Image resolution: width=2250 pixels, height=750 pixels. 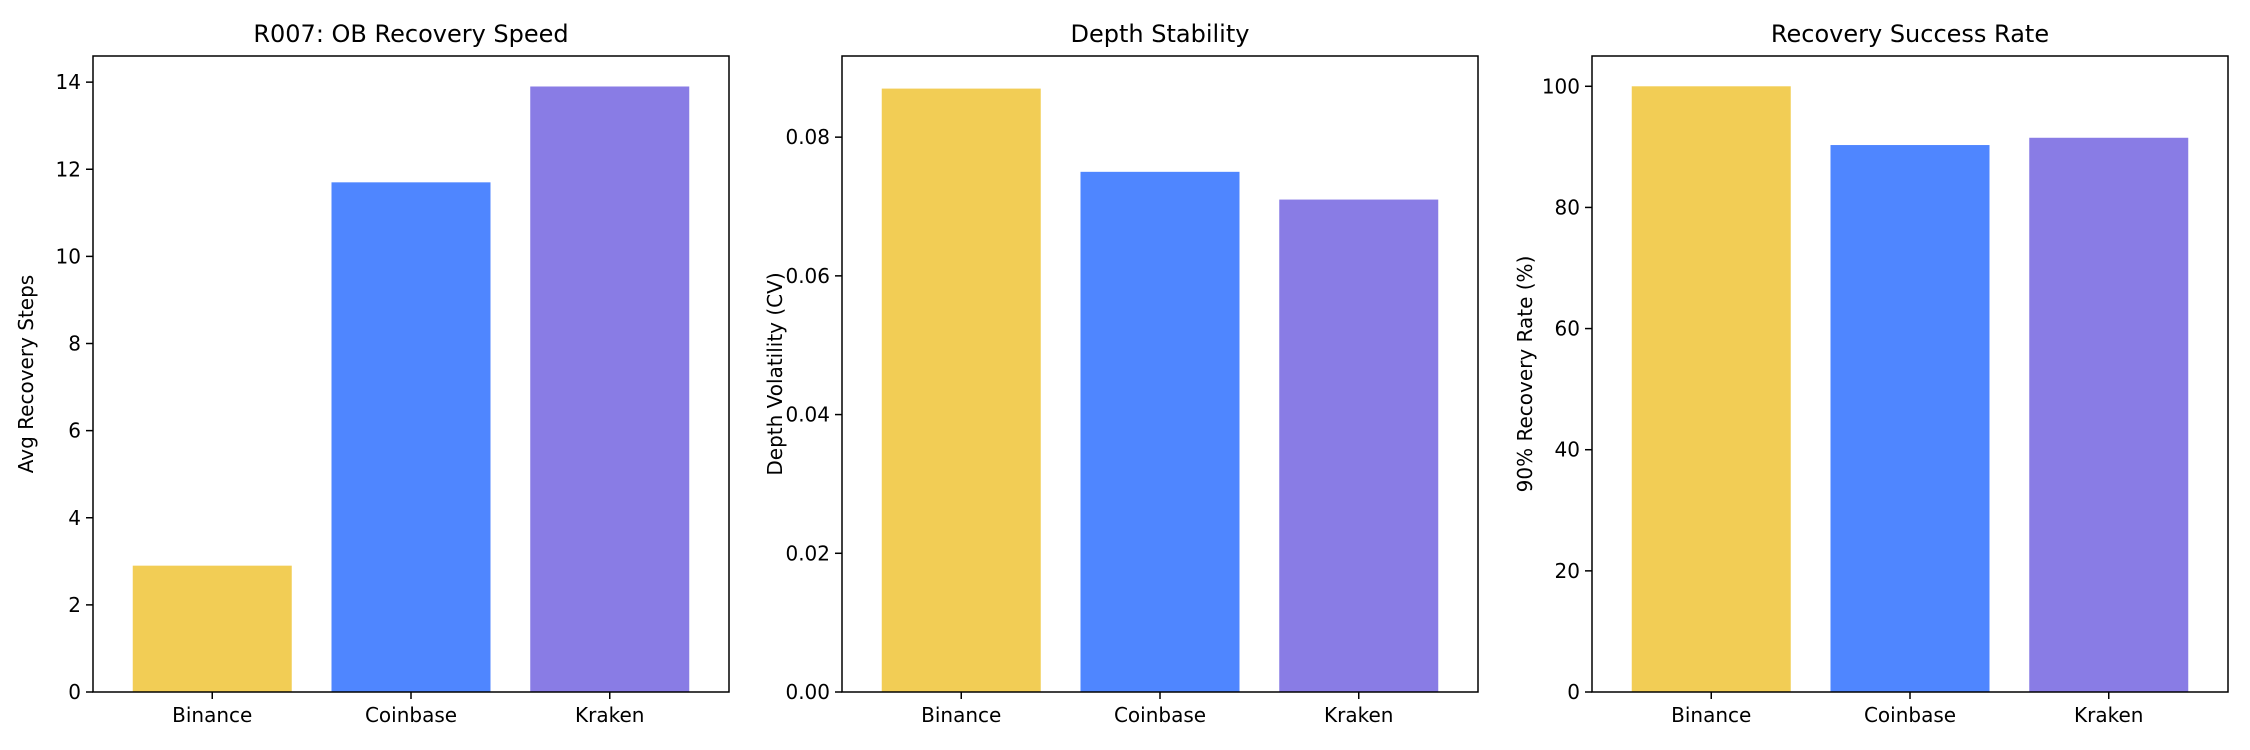 I want to click on y-tick-label: 60, so click(x=1567, y=329).